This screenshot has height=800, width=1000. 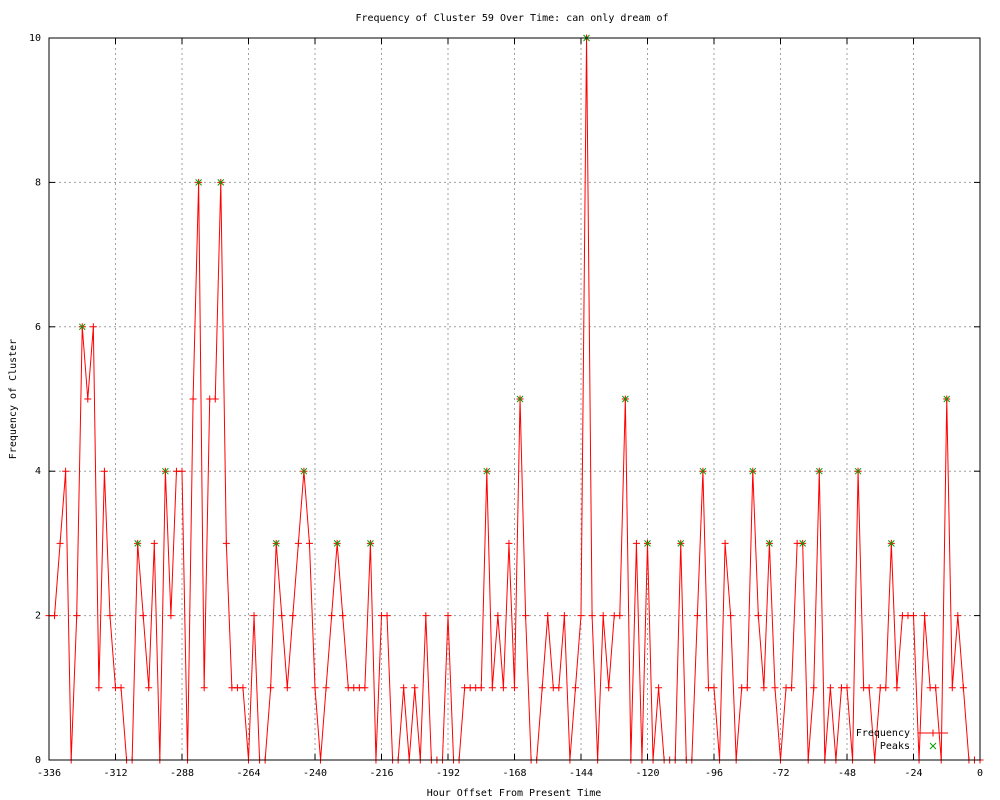 I want to click on y-tick-label: 8, so click(x=38, y=182).